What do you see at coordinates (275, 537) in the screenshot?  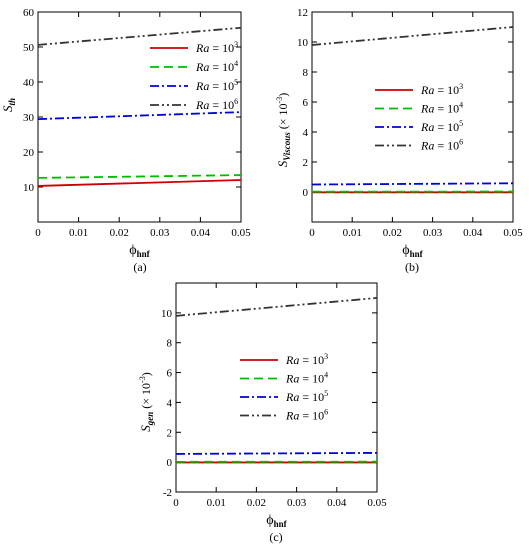 I see `panel-caption: (c)` at bounding box center [275, 537].